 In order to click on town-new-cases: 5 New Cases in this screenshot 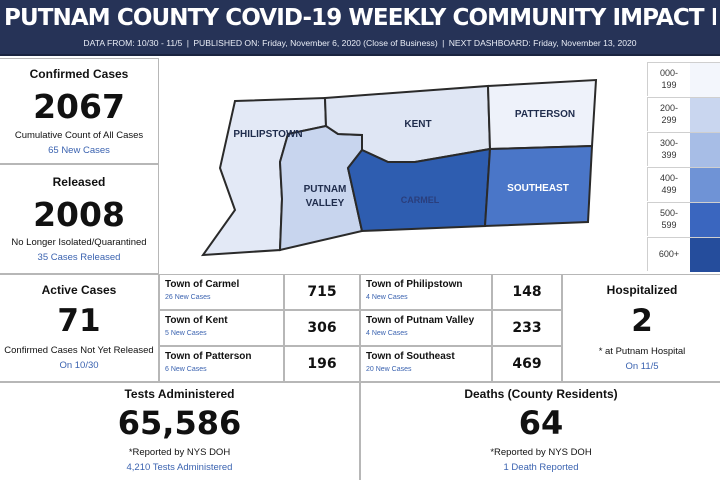, I will do `click(186, 333)`.